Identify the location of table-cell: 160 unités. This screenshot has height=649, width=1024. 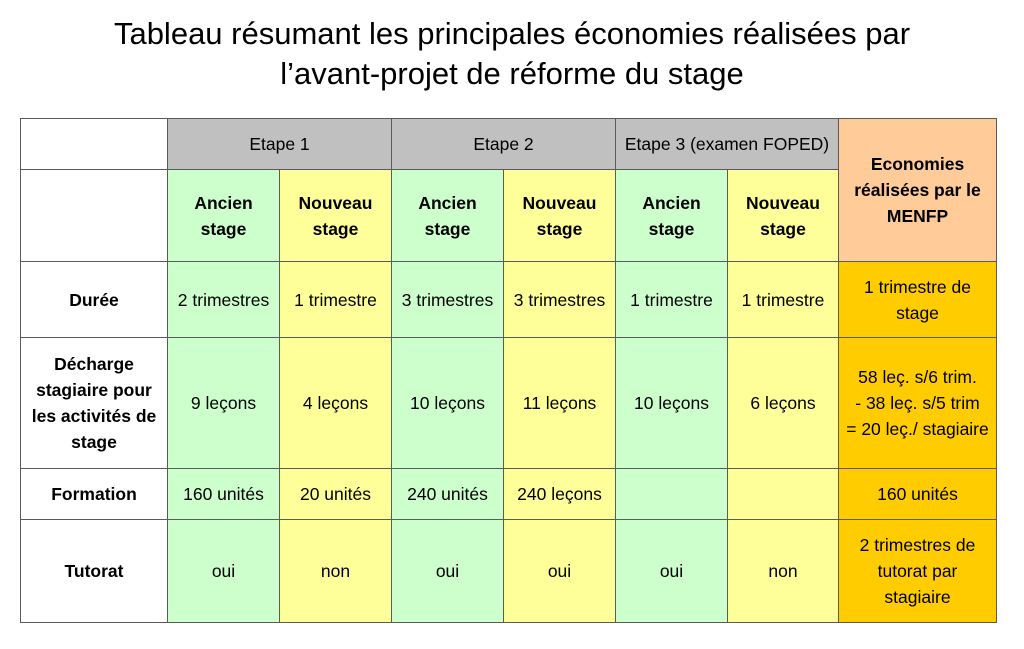
(223, 494).